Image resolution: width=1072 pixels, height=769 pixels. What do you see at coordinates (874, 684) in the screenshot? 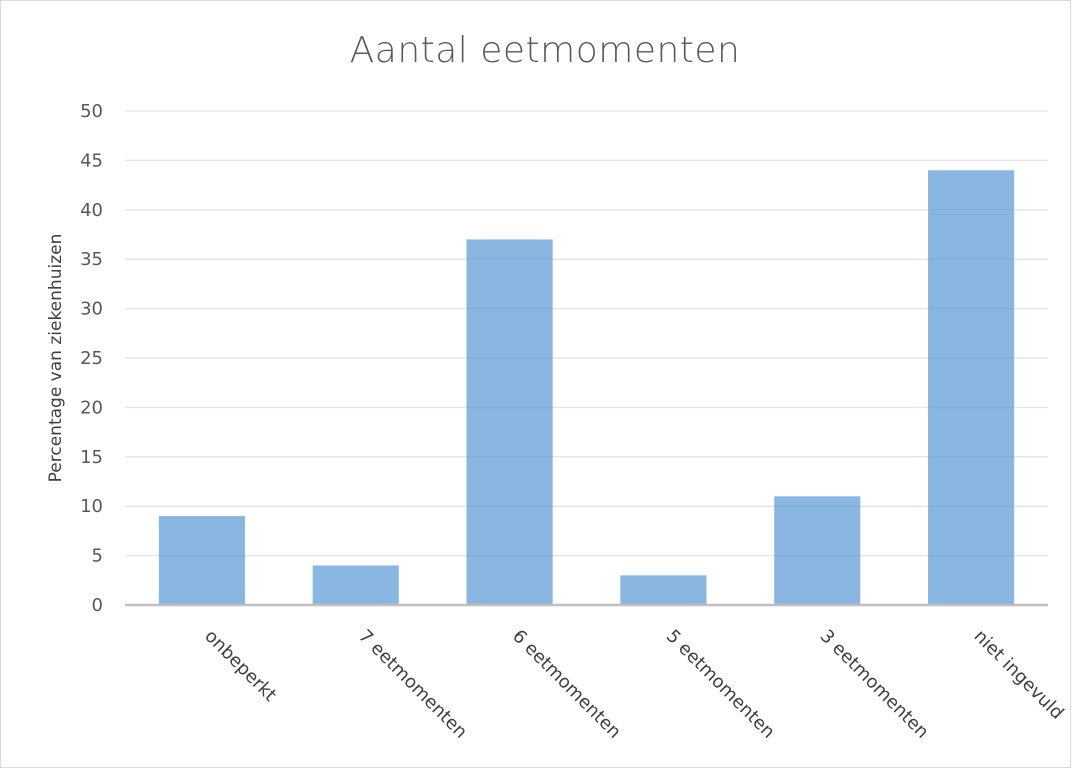
I see `x-tick-label: 3 eetmomenten` at bounding box center [874, 684].